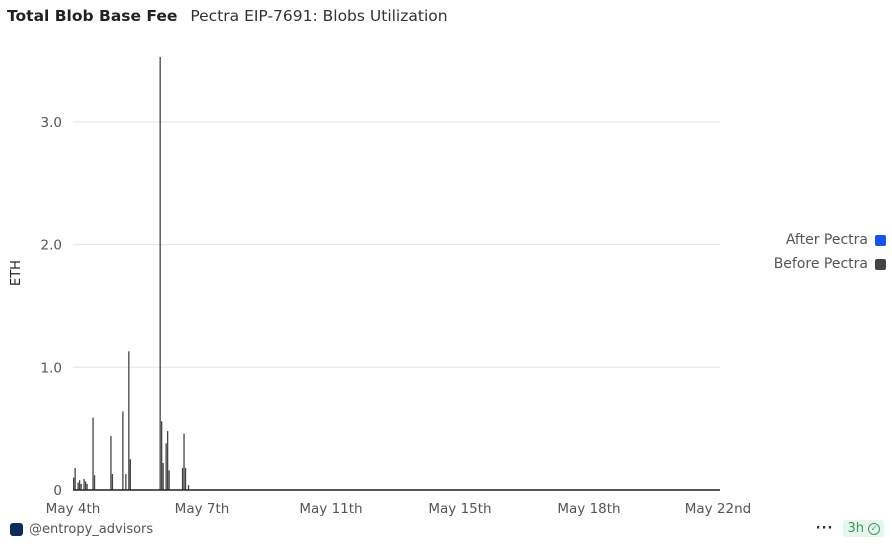  I want to click on x-tick-label: May 7th, so click(202, 509).